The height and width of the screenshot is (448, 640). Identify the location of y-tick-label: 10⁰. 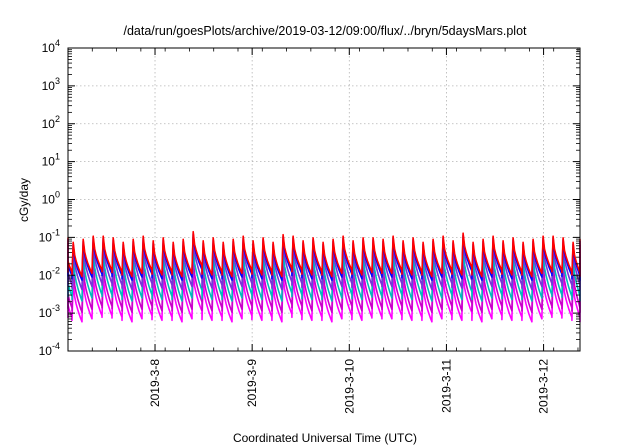
(51, 198).